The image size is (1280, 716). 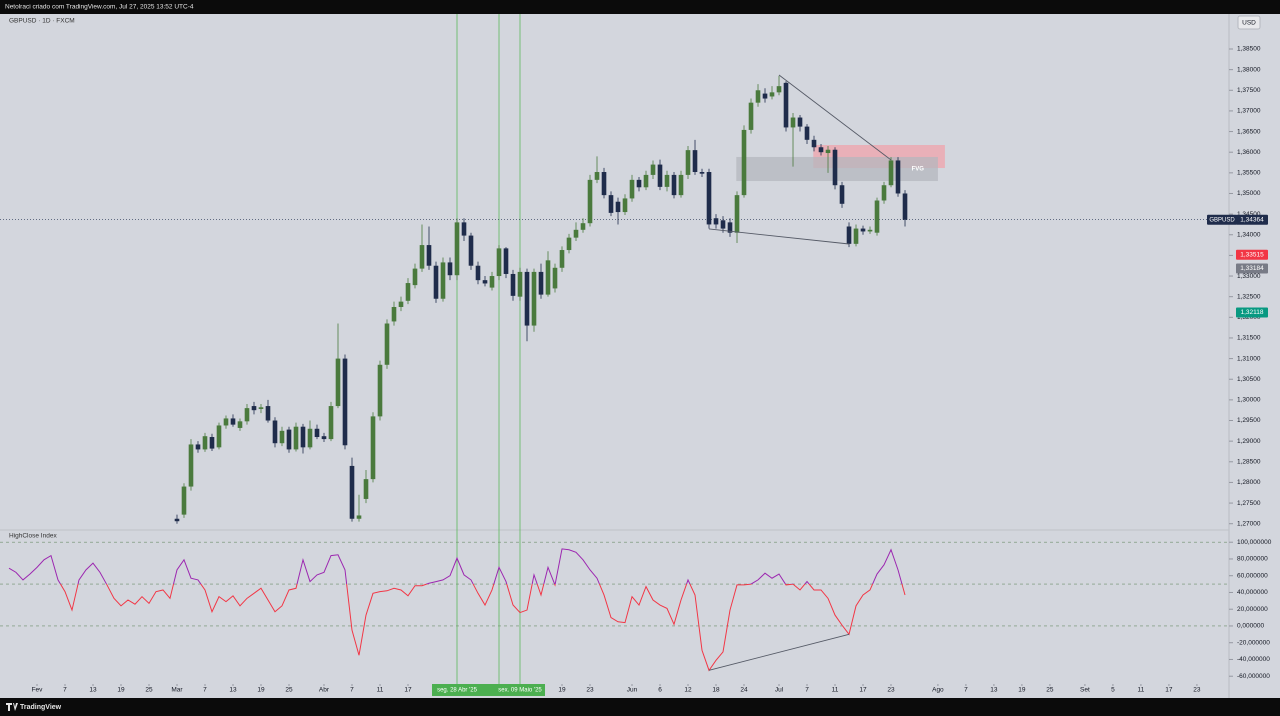 I want to click on x-tick-label: 24, so click(x=744, y=690).